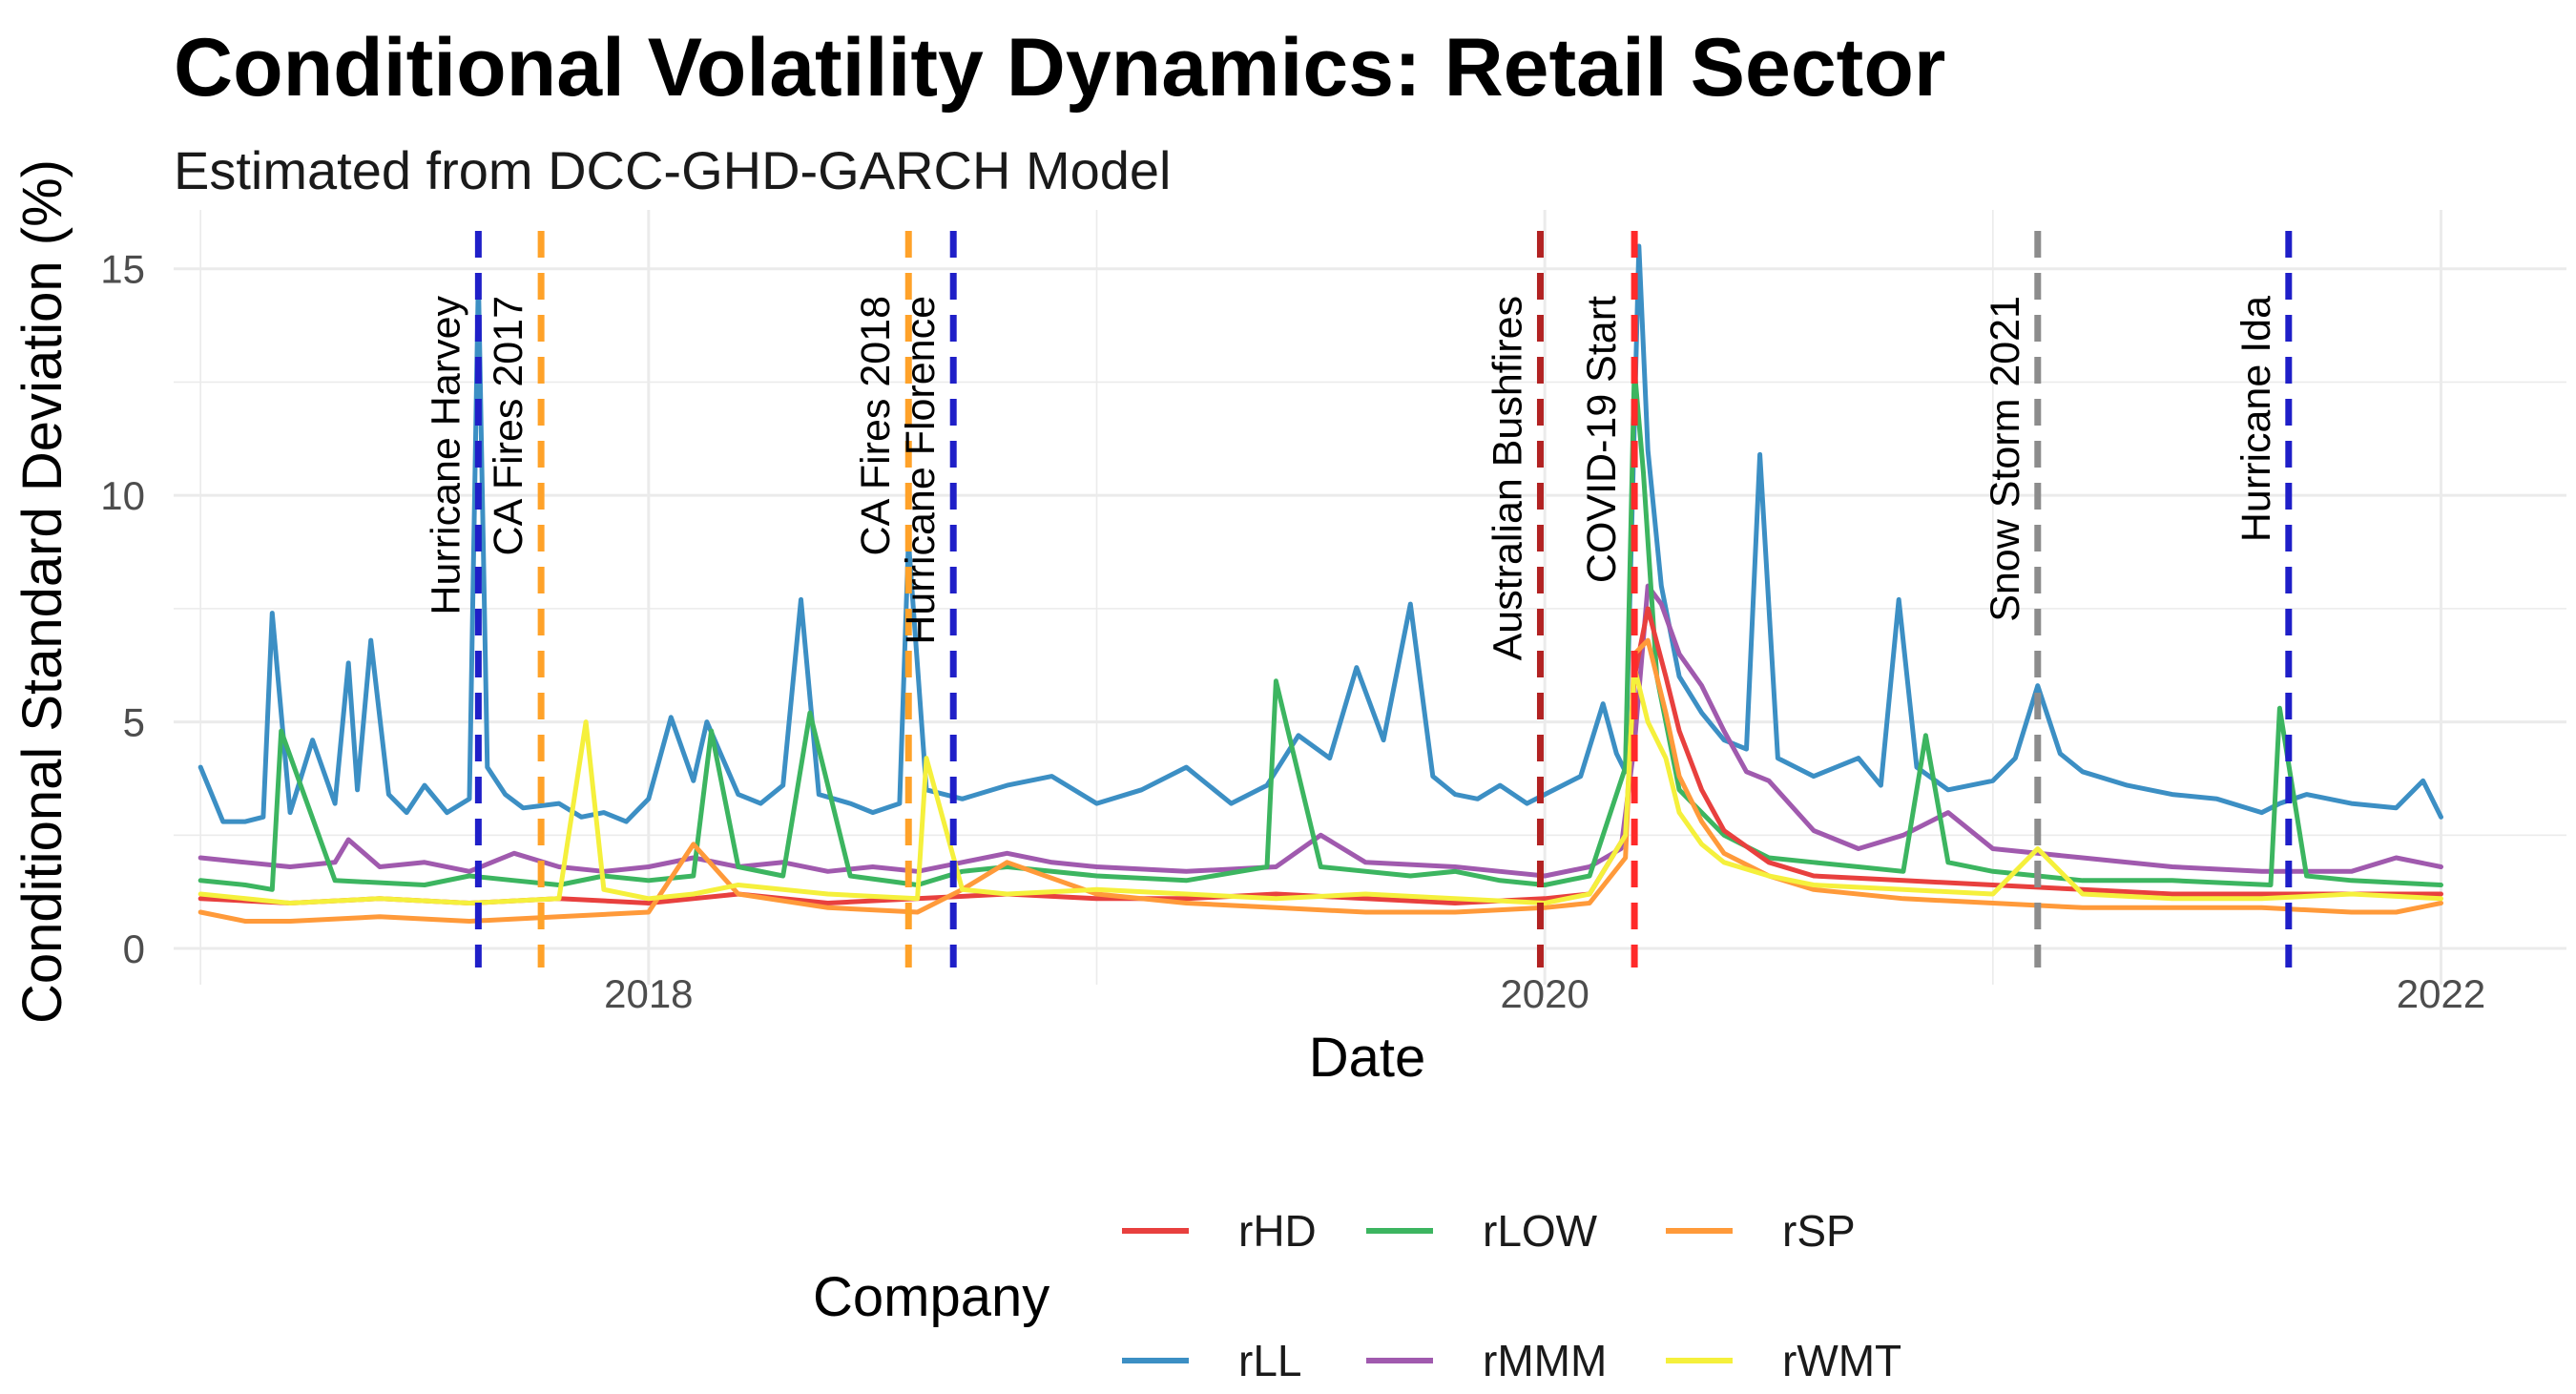 The image size is (2576, 1394). I want to click on legend-label-rwmt: rWMT, so click(1841, 1360).